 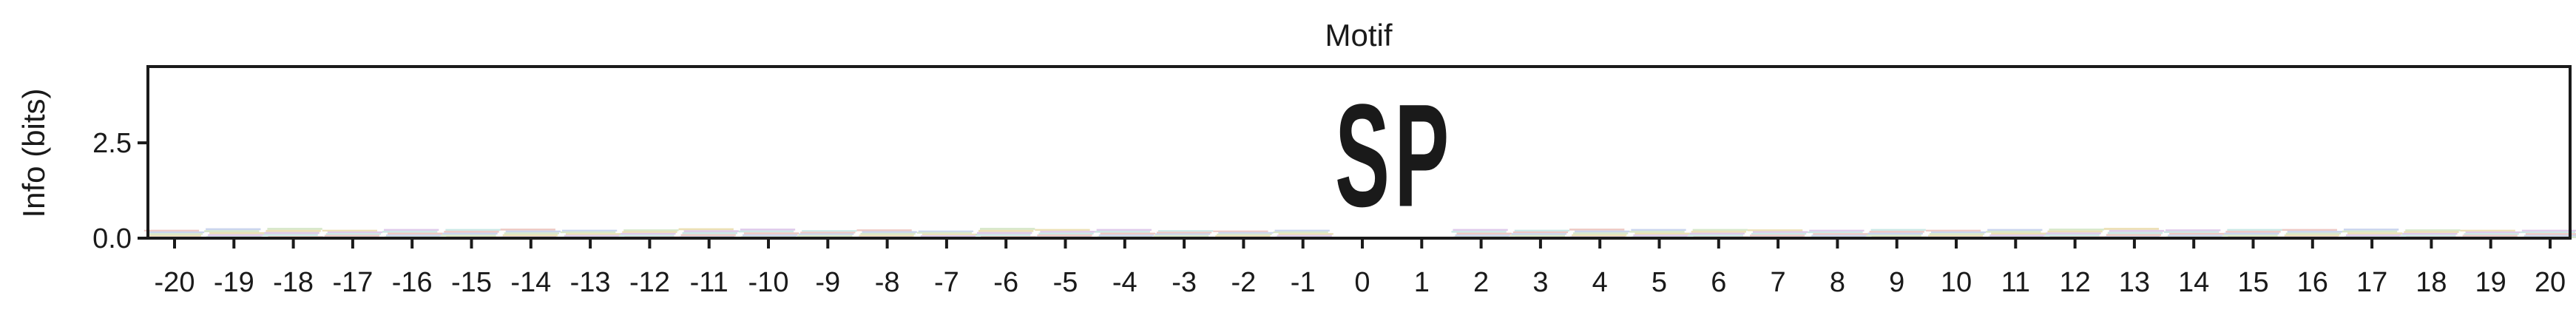 What do you see at coordinates (887, 282) in the screenshot?
I see `x-tick-label: -8` at bounding box center [887, 282].